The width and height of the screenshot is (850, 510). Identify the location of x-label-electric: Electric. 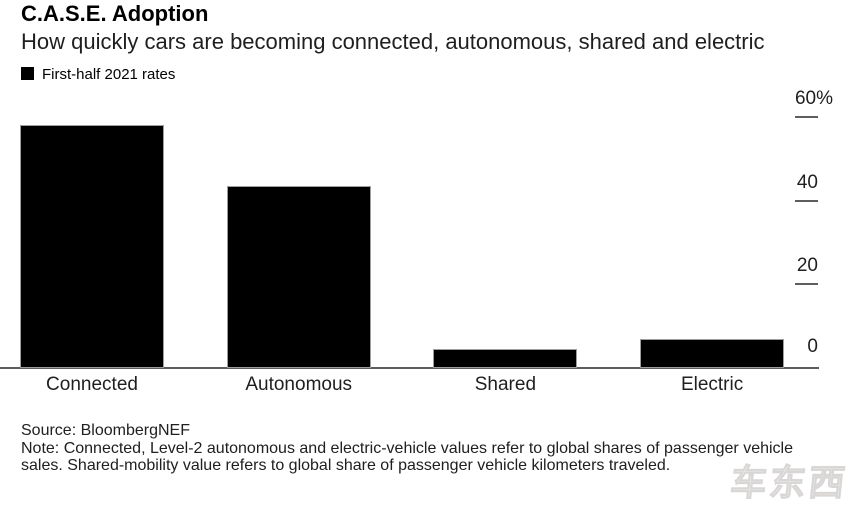
(712, 384).